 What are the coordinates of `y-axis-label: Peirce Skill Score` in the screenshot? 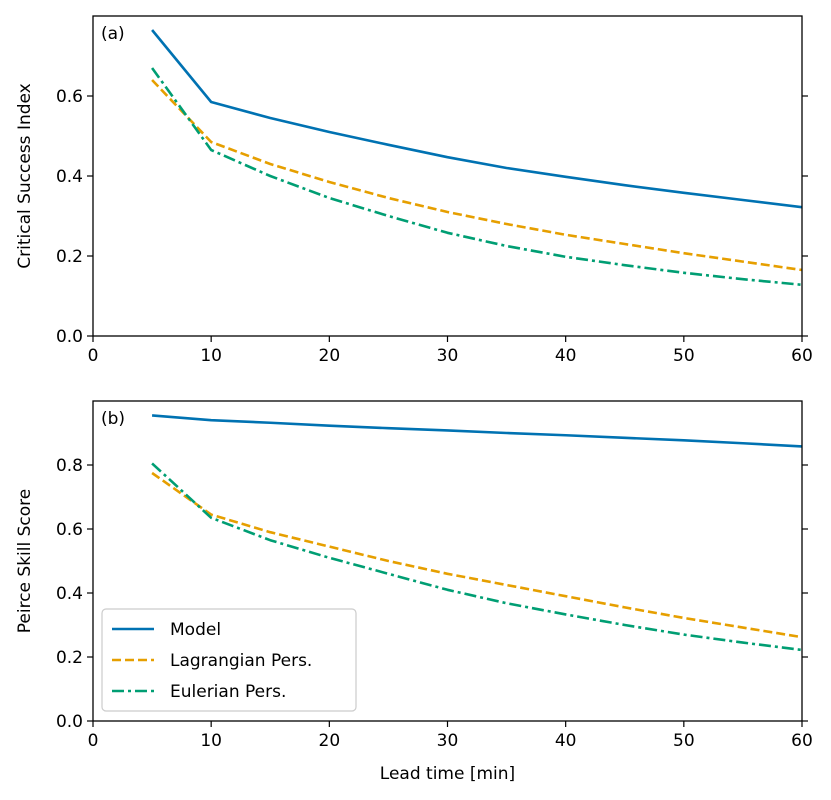 It's located at (25, 561).